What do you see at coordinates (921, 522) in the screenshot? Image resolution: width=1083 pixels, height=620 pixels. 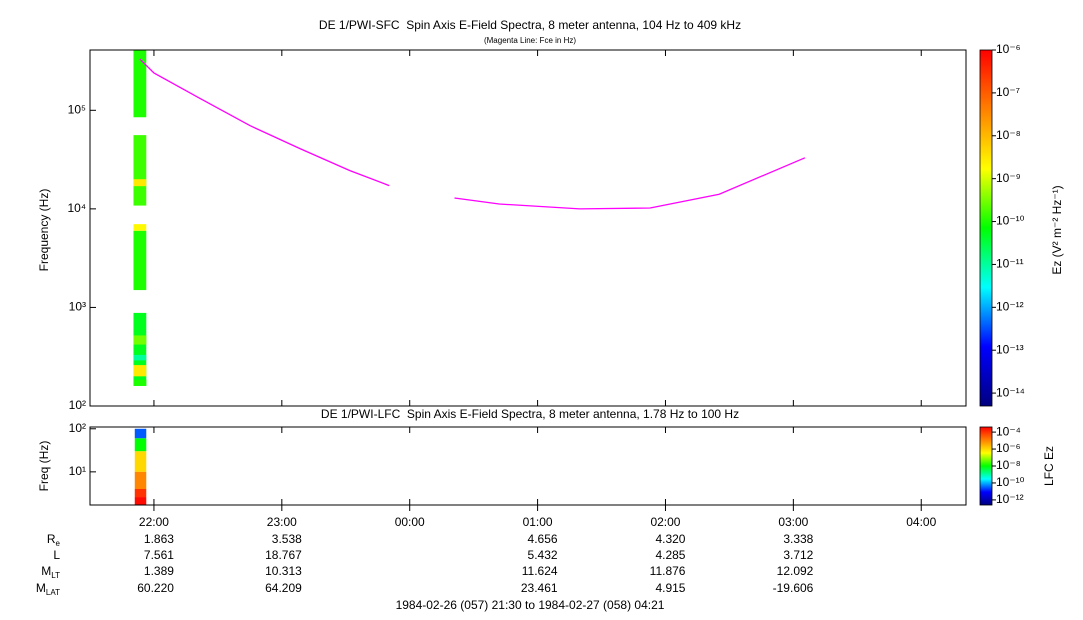 I see `x-tick-label: 04:00` at bounding box center [921, 522].